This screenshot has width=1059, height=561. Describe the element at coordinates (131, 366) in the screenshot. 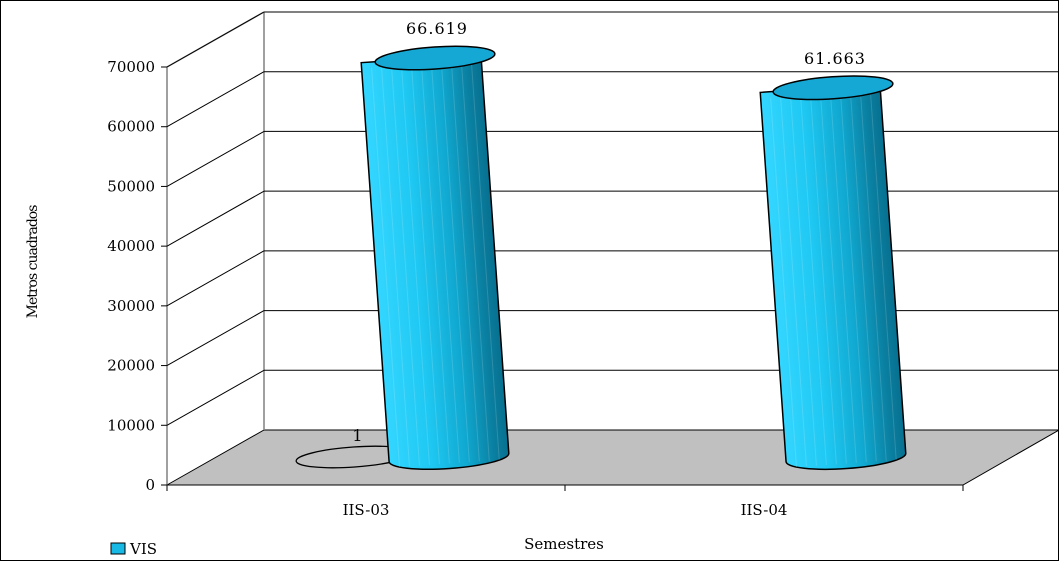

I see `y-tick-label: 20000` at that location.